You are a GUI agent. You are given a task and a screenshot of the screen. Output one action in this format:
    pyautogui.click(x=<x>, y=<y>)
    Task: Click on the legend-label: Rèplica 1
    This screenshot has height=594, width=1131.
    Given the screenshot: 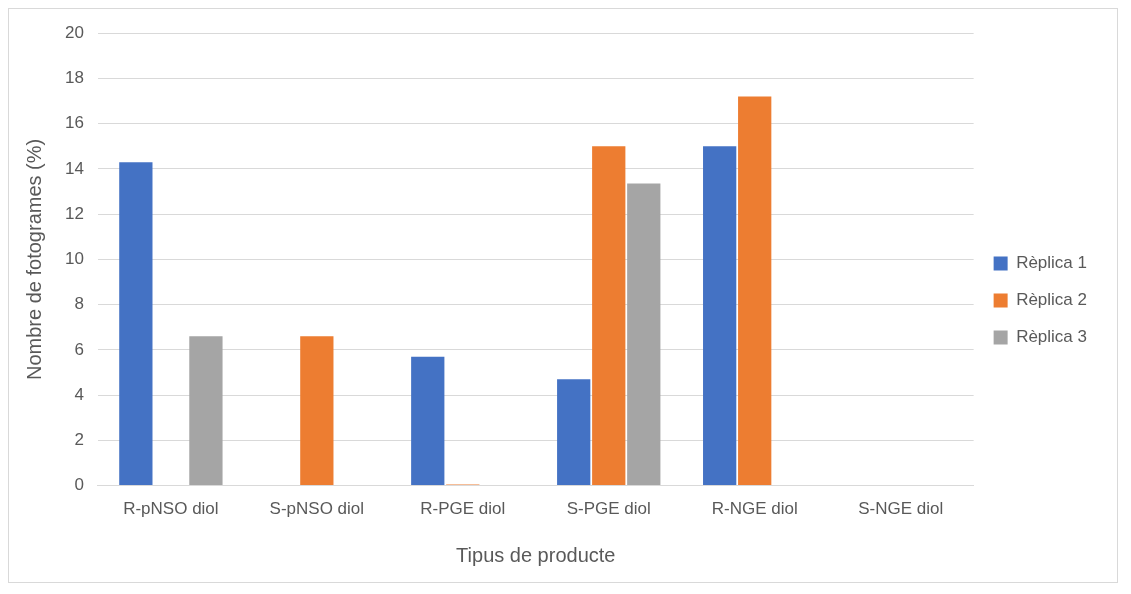 What is the action you would take?
    pyautogui.click(x=1051, y=263)
    